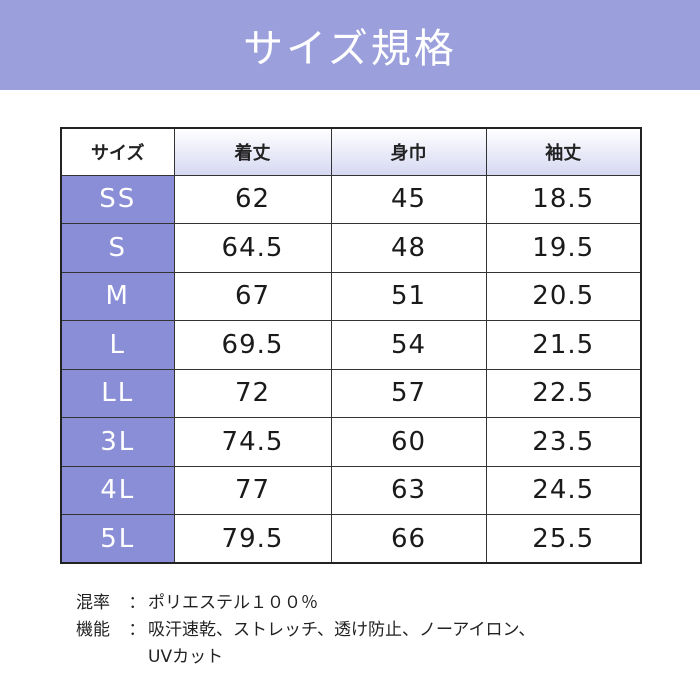 Image resolution: width=700 pixels, height=700 pixels. I want to click on sleeve-cell: 23.5, so click(563, 442).